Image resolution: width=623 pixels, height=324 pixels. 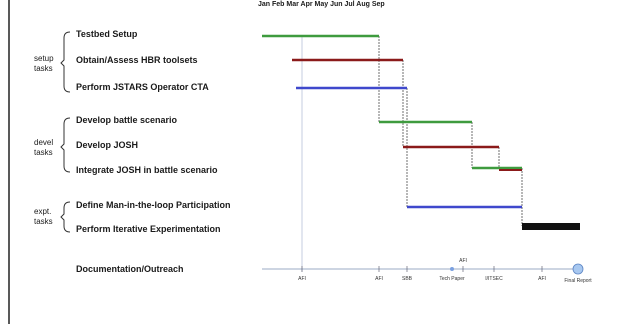 I want to click on task-label-define-mitl: Define Man-in-the-loop Participation, so click(x=153, y=205).